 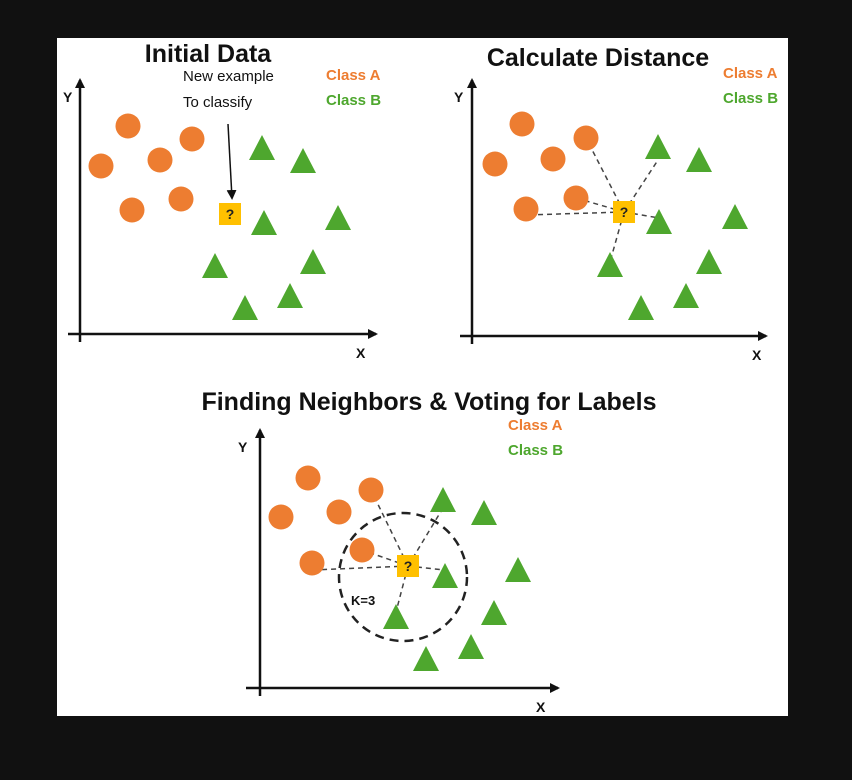 What do you see at coordinates (363, 600) in the screenshot?
I see `k-value-label: K=3` at bounding box center [363, 600].